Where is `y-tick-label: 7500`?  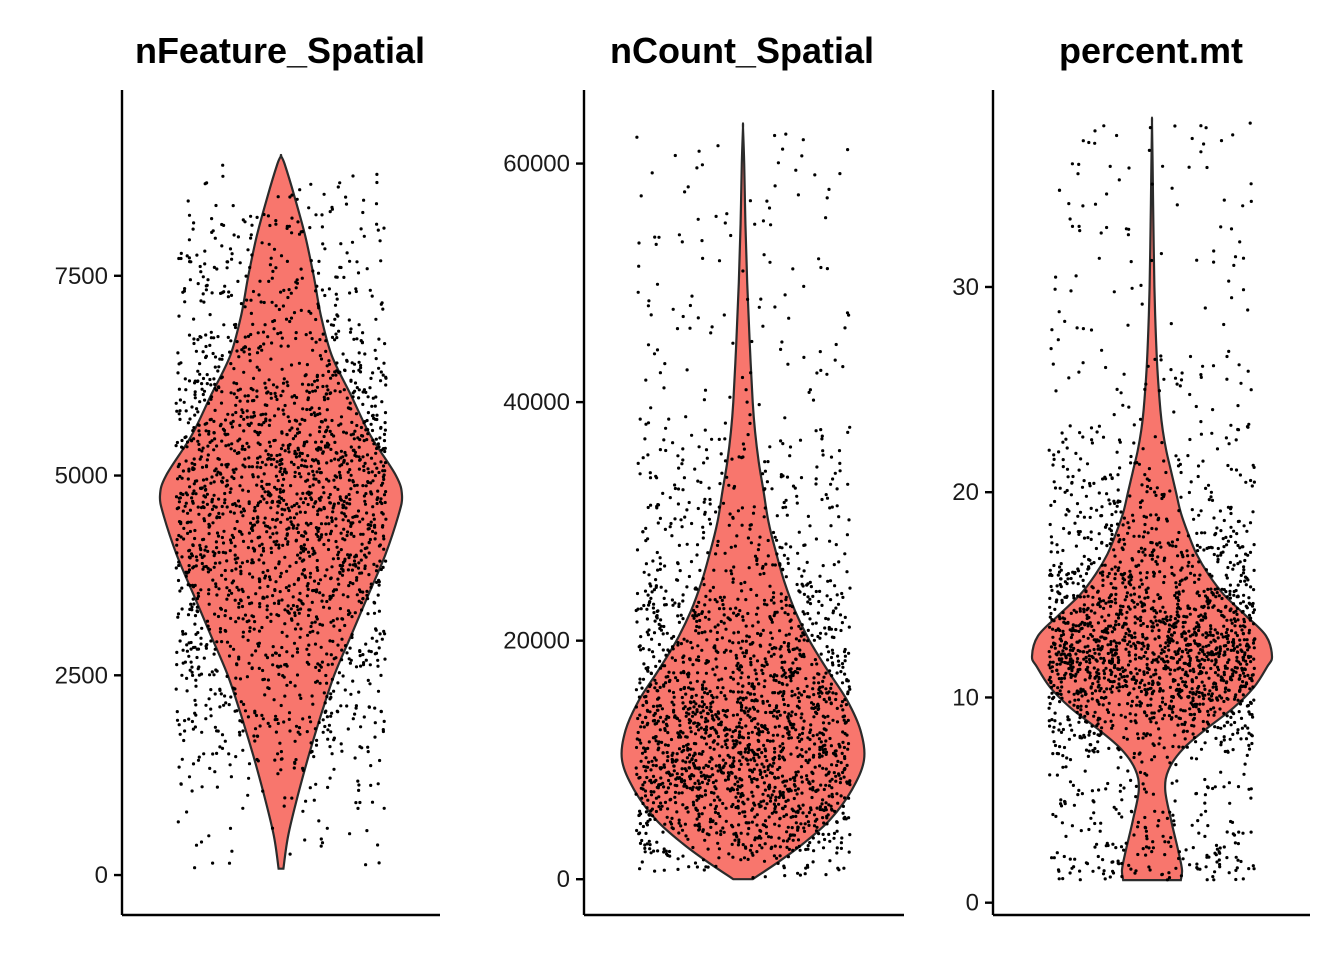 y-tick-label: 7500 is located at coordinates (81, 276).